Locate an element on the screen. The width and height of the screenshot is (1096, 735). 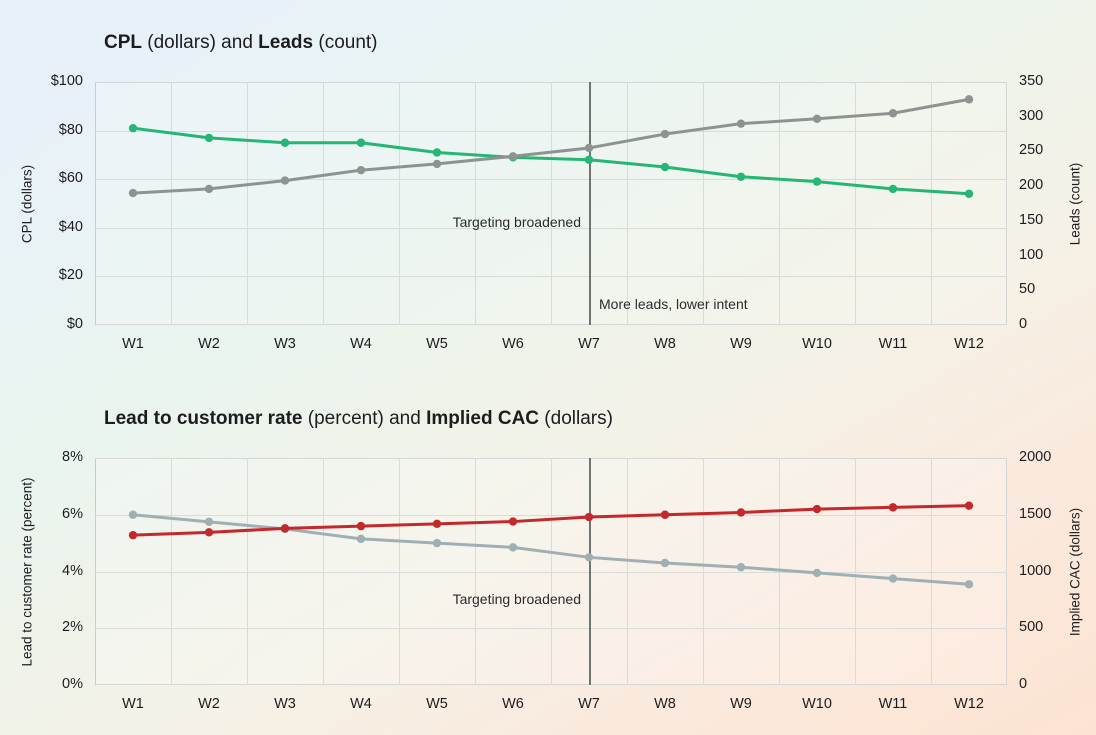
y-axis-left-tick: 6% is located at coordinates (72, 513).